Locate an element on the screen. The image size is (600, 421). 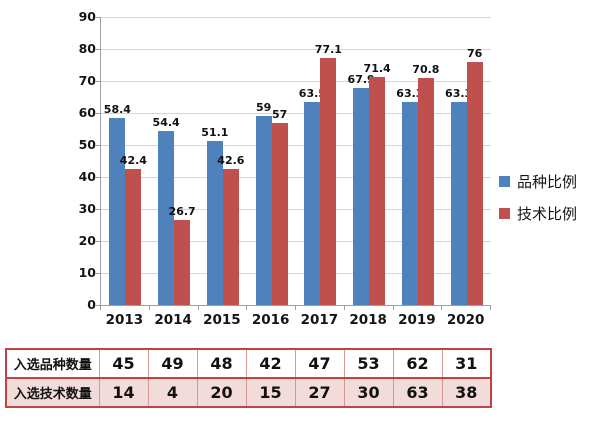
x-axis-category-label: 2018 is located at coordinates (368, 320).